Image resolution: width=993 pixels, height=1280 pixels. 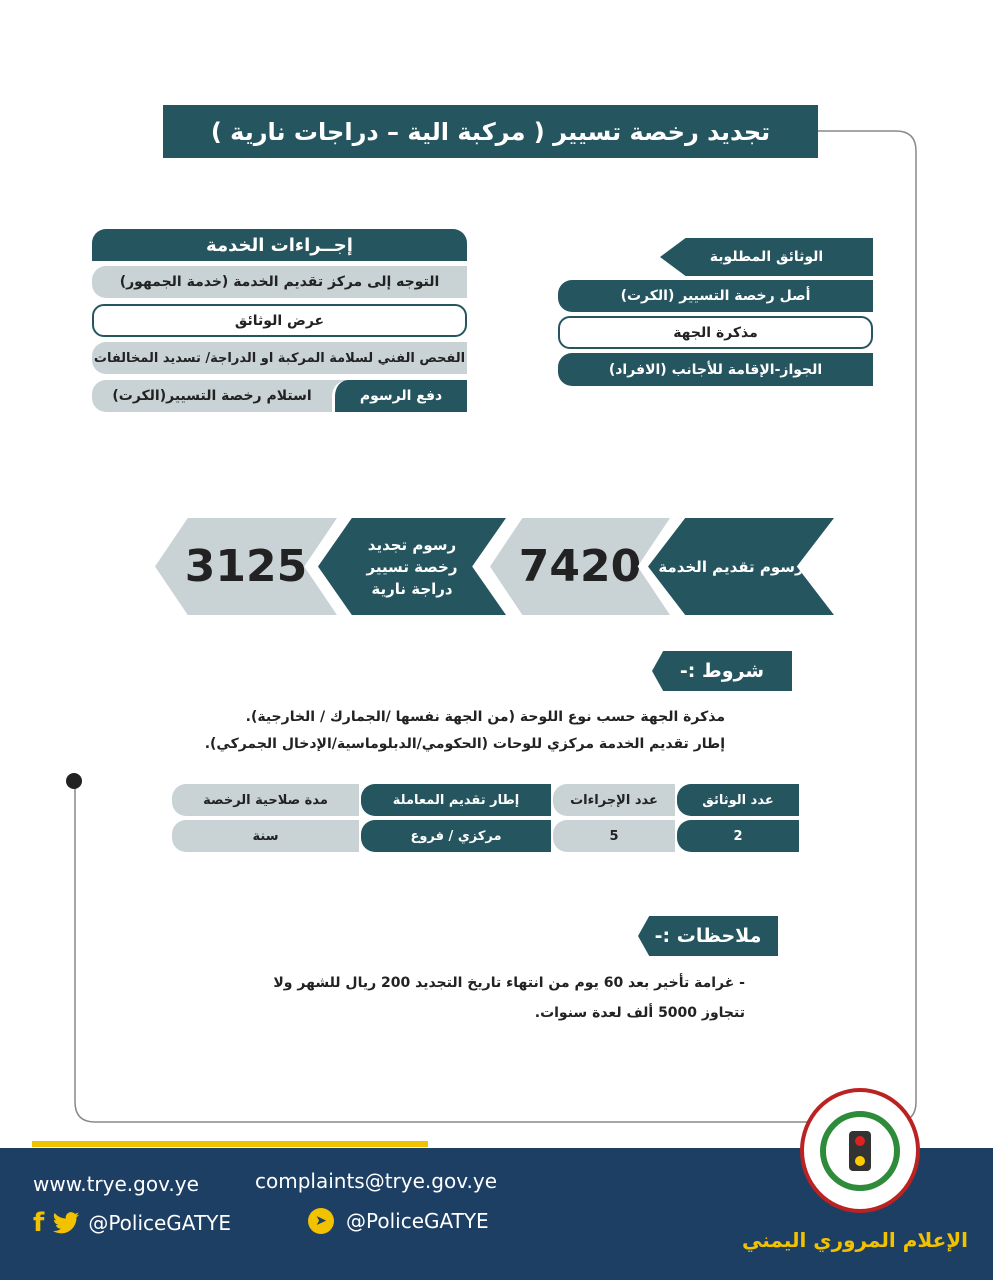 I want to click on service-fee-label: رسوم تقديم الخدمة, so click(x=731, y=566).